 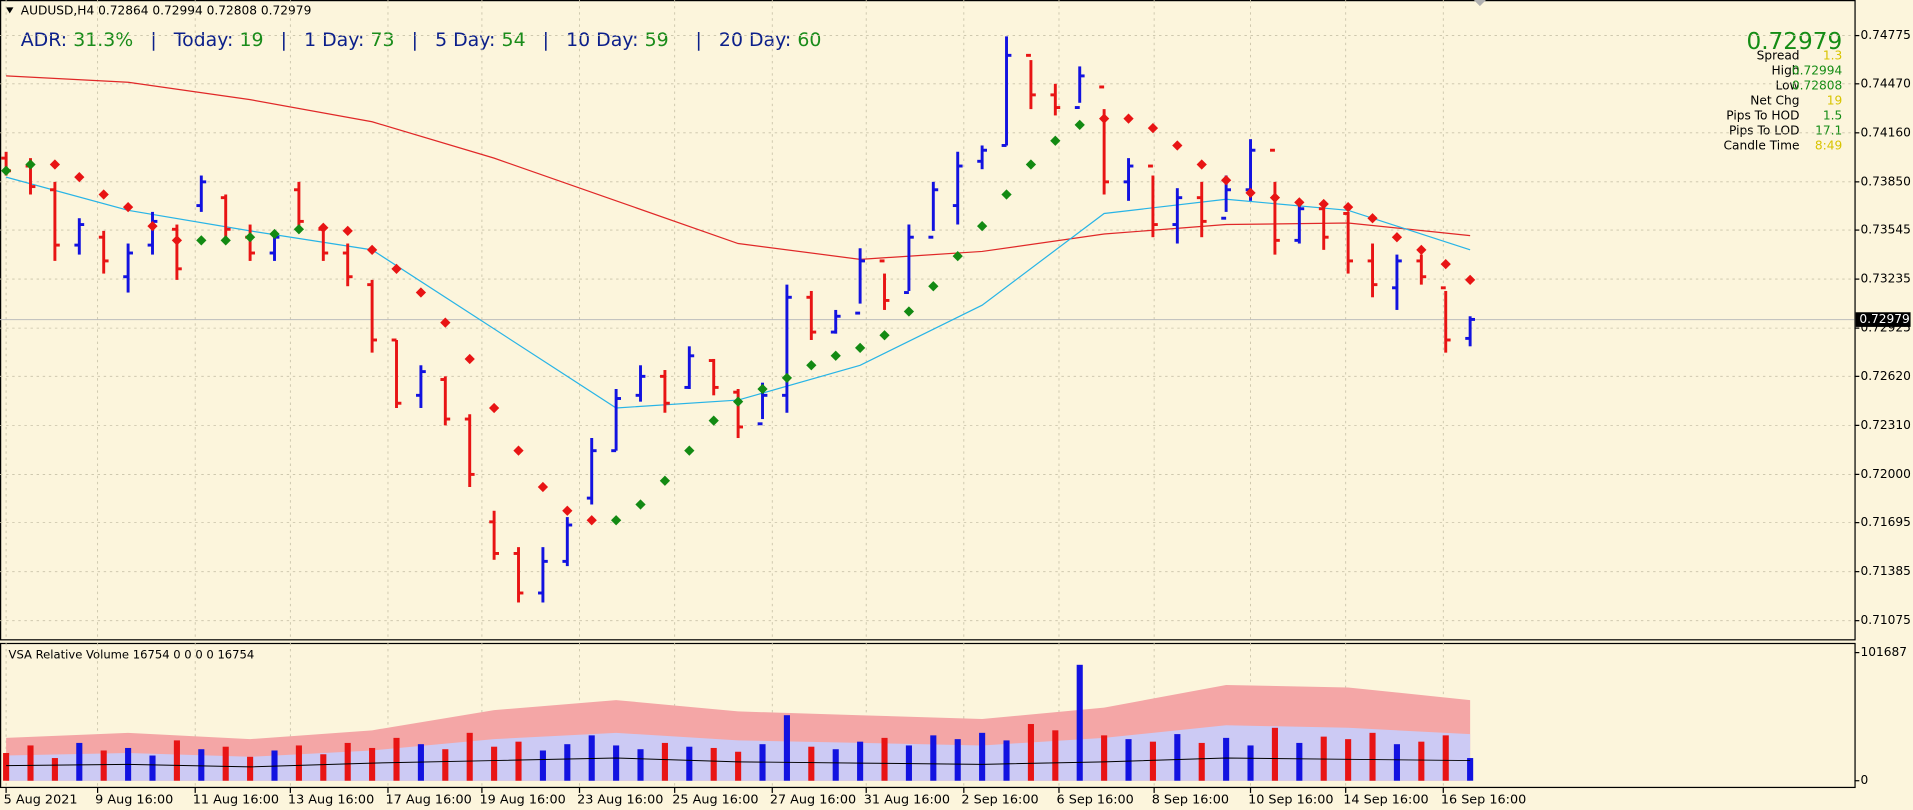 I want to click on x-tick-label: 9 Aug 16:00, so click(x=134, y=800).